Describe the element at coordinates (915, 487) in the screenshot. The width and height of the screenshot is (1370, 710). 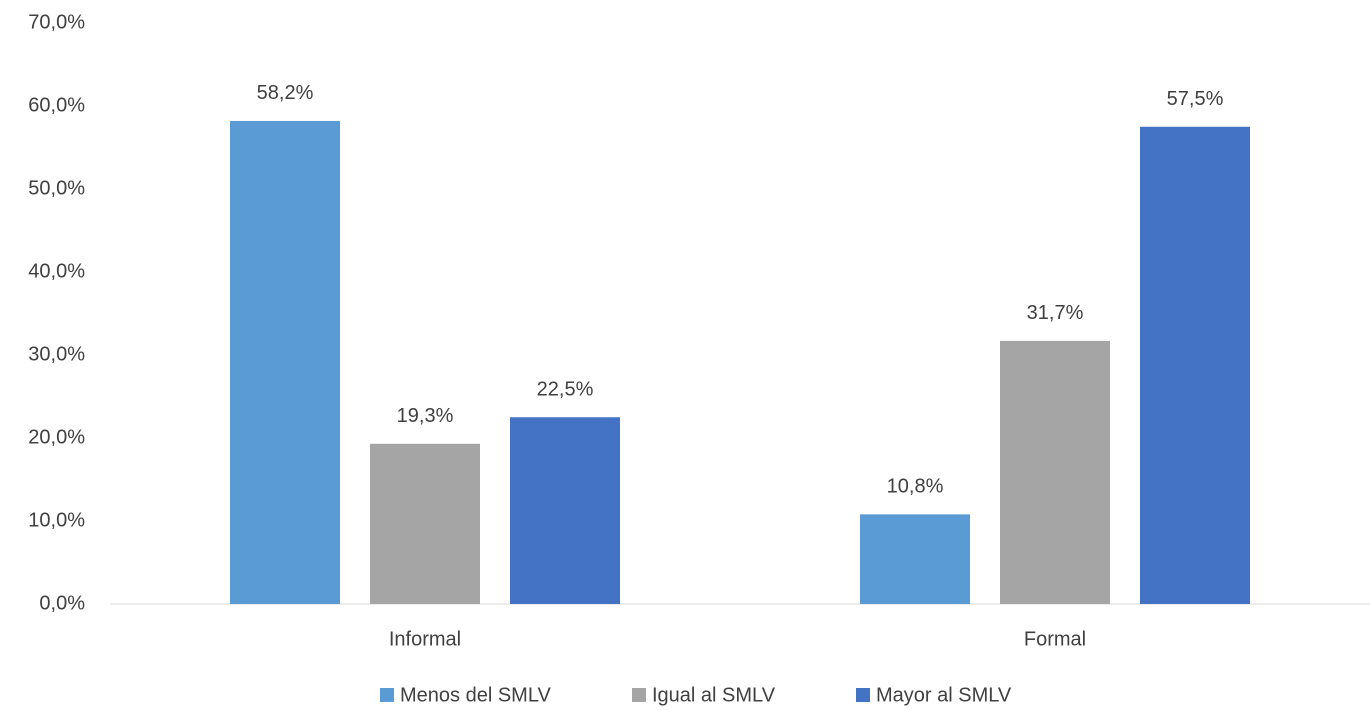
I see `data-label: 10,8%` at that location.